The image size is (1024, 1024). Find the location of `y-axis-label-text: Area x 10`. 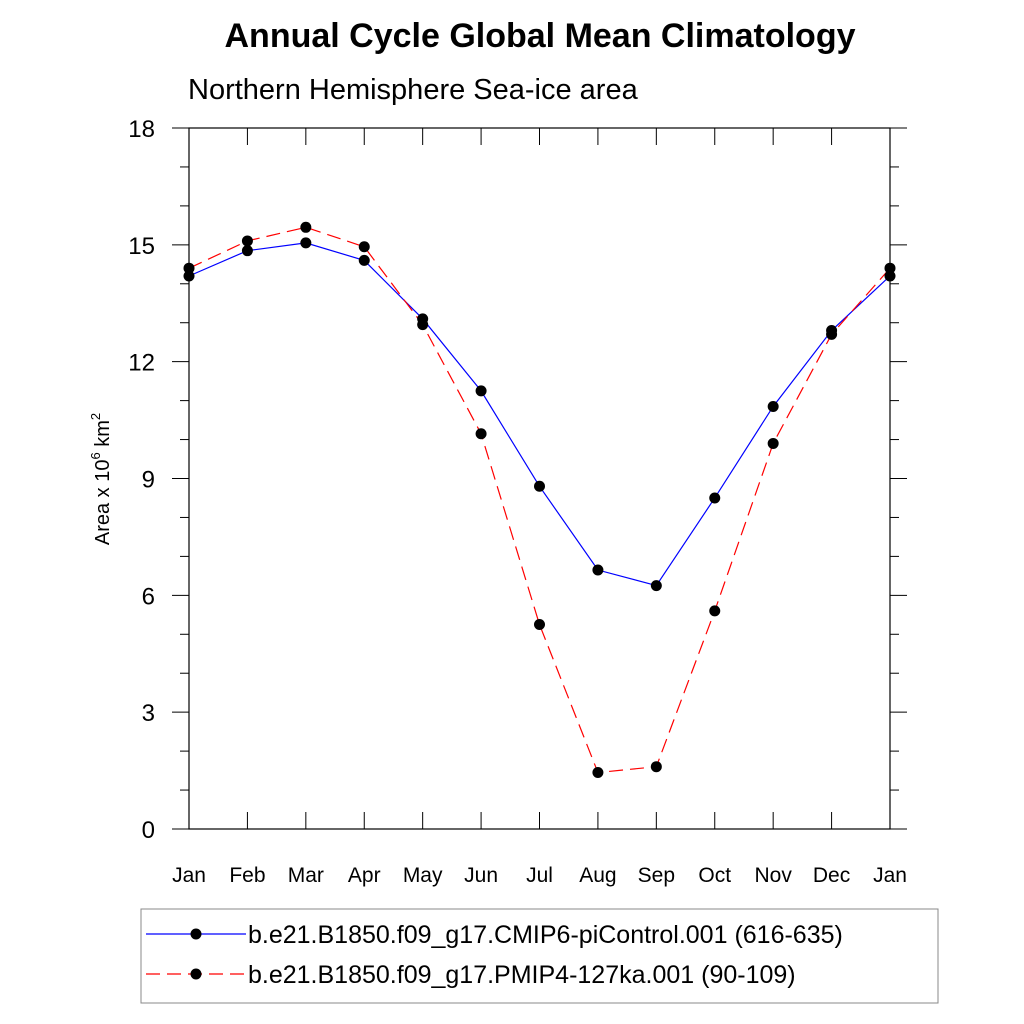

y-axis-label-text: Area x 10 is located at coordinates (103, 503).